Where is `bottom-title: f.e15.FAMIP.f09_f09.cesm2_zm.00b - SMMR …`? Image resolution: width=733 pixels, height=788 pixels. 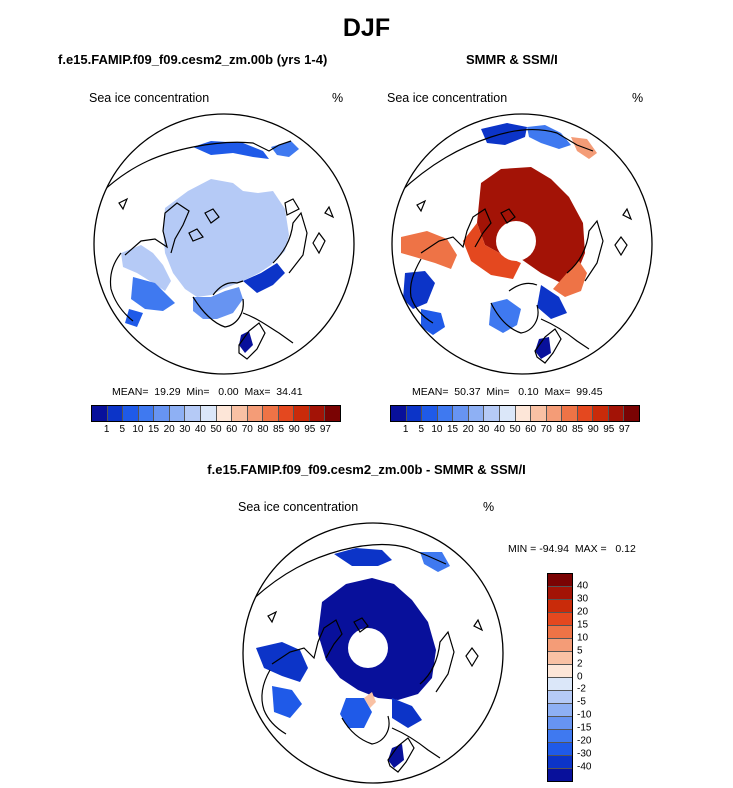
bottom-title: f.e15.FAMIP.f09_f09.cesm2_zm.00b - SMMR … is located at coordinates (366, 469).